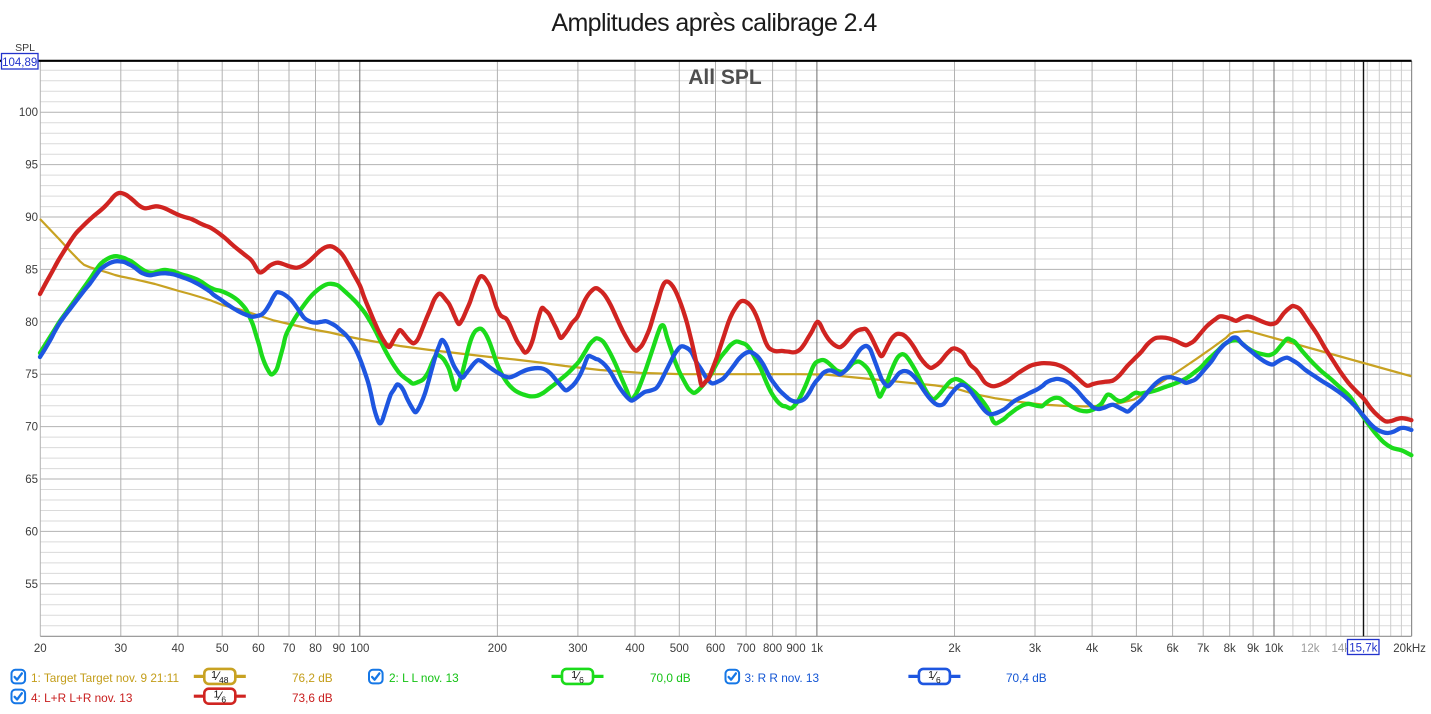 The width and height of the screenshot is (1431, 714). What do you see at coordinates (1341, 649) in the screenshot?
I see `svg-text: 14k` at bounding box center [1341, 649].